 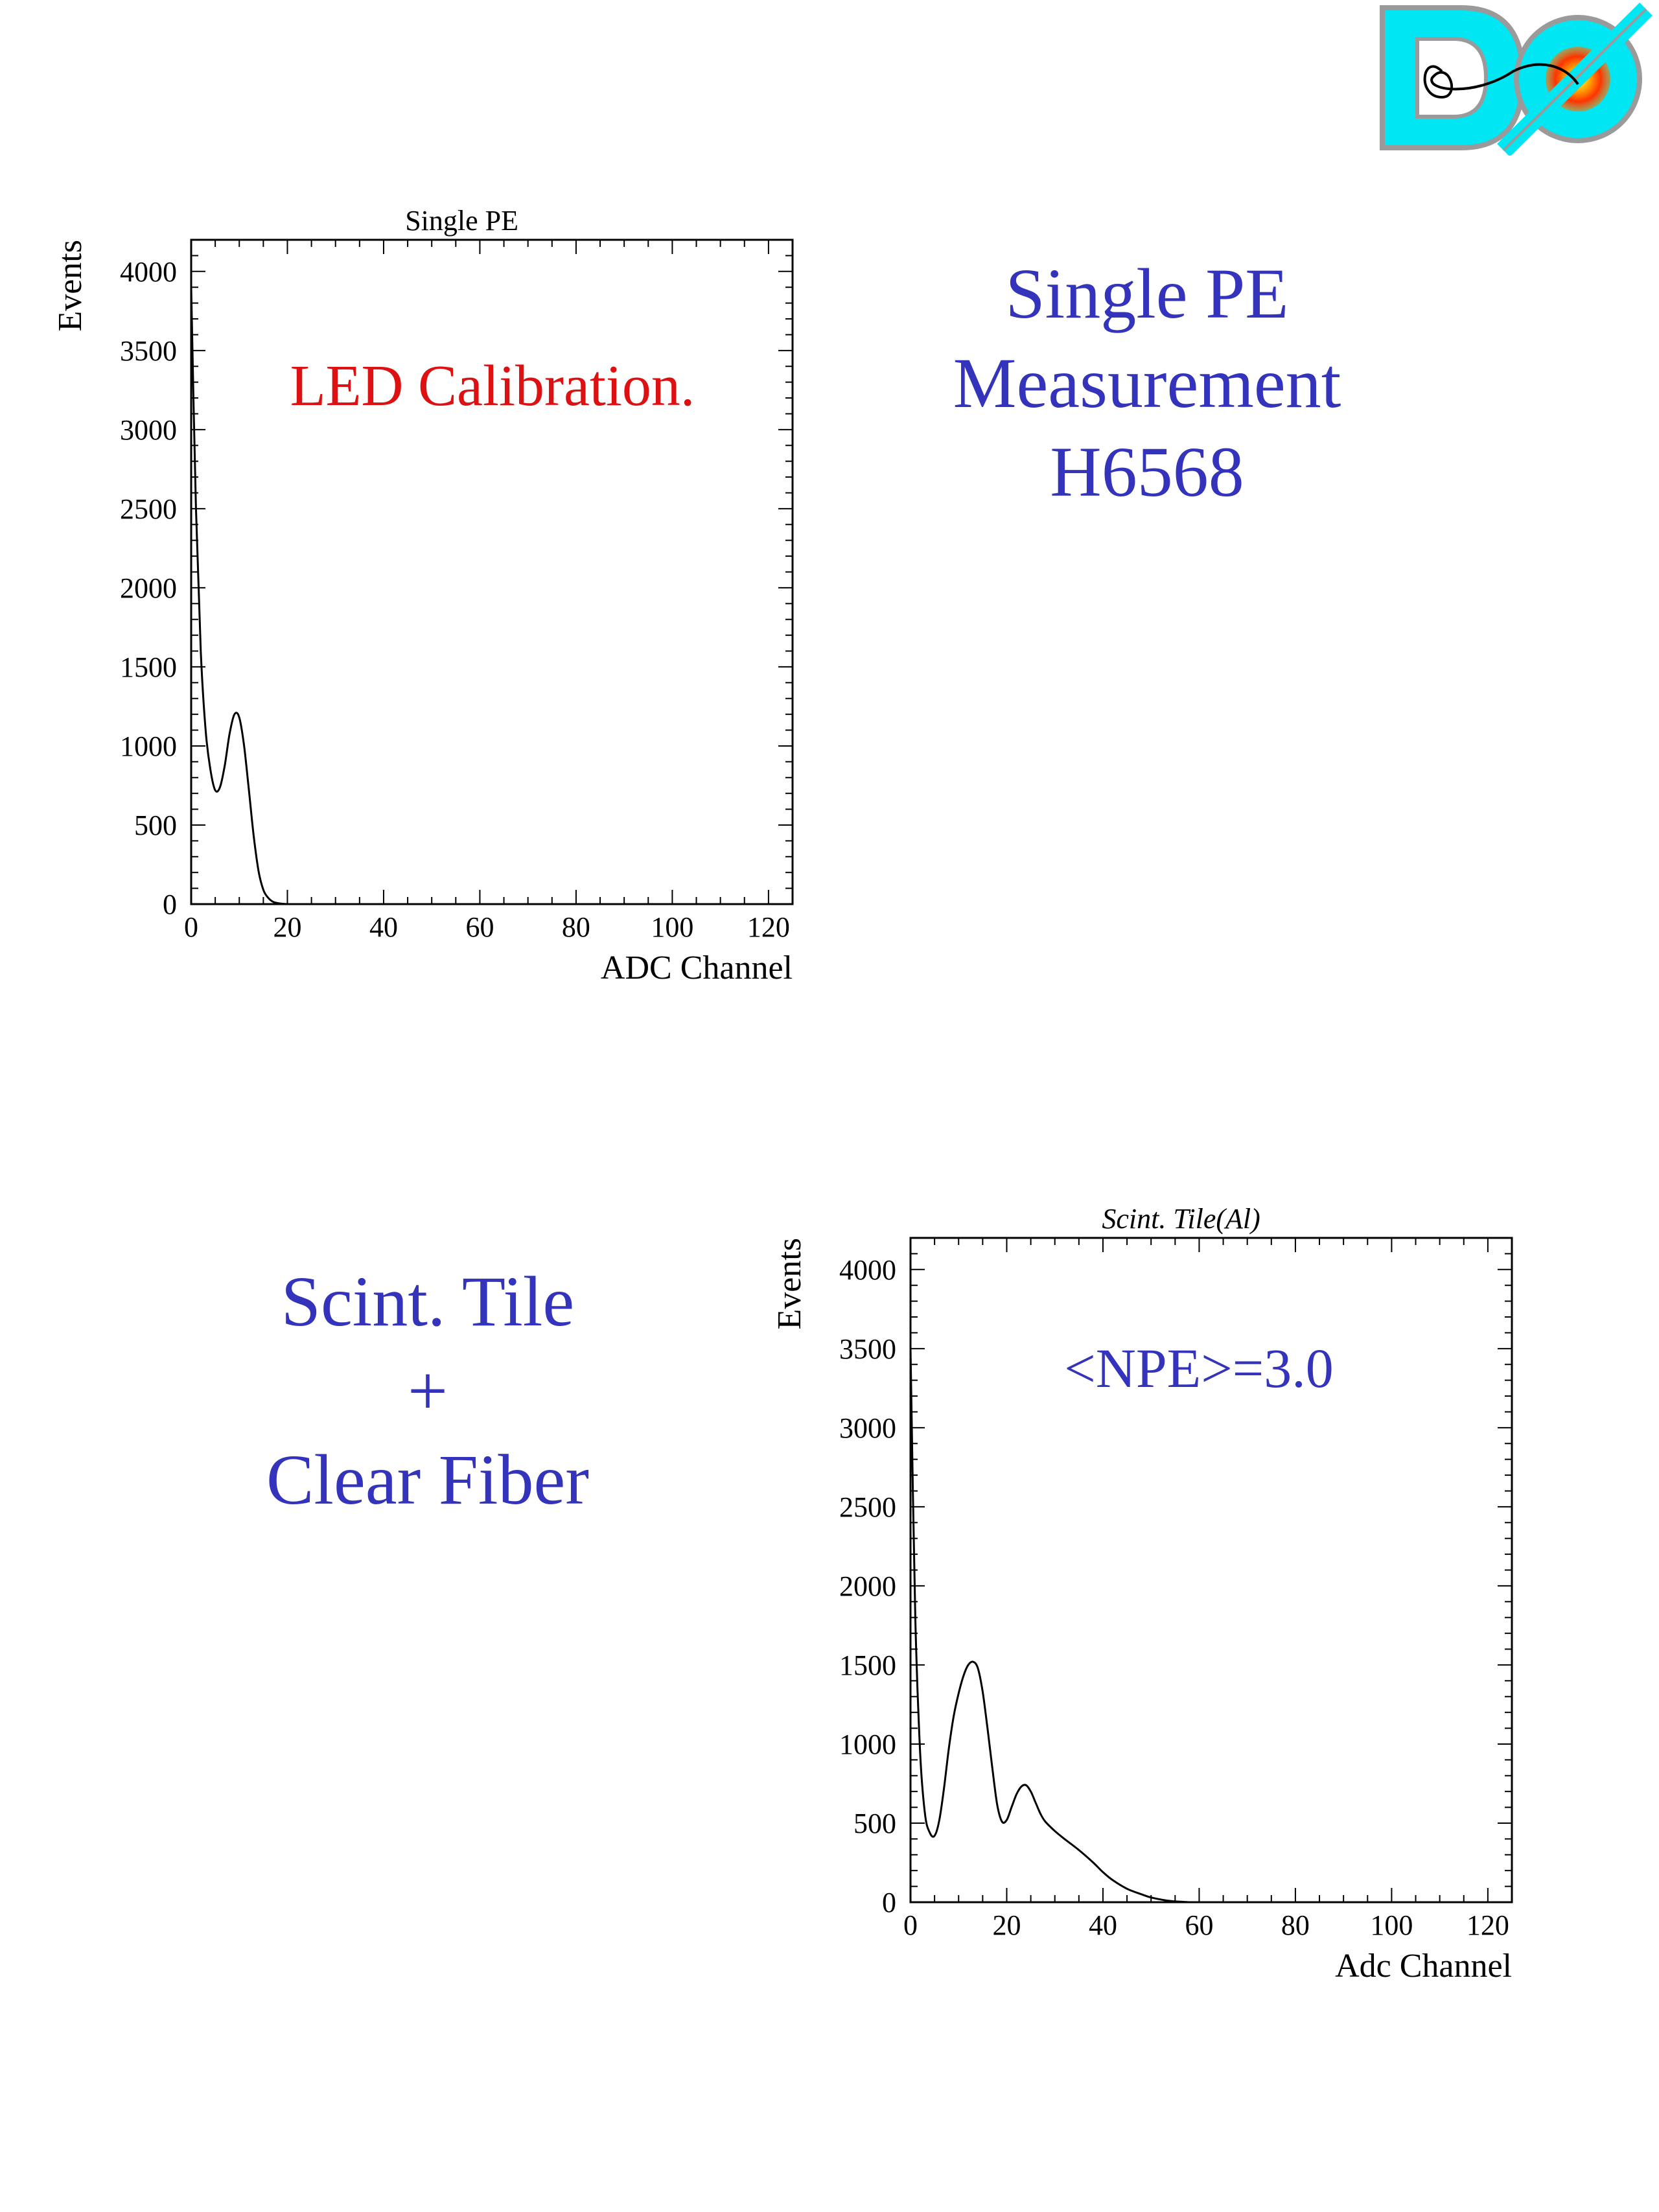 I want to click on chart-2-xtick-label: 120, so click(x=1488, y=1925).